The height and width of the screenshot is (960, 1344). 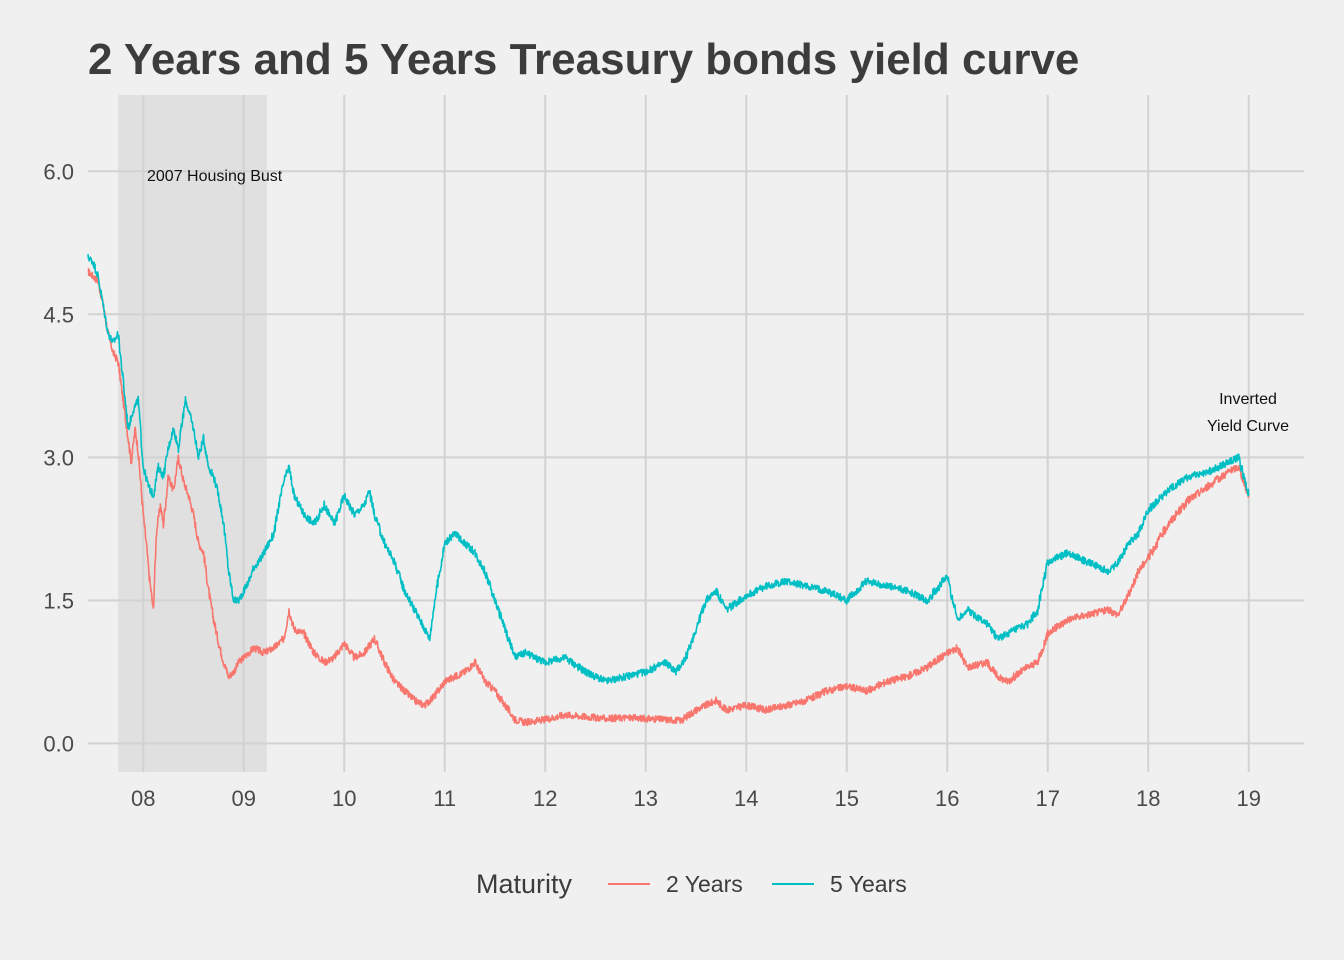 I want to click on x-tick-label: 14, so click(x=746, y=798).